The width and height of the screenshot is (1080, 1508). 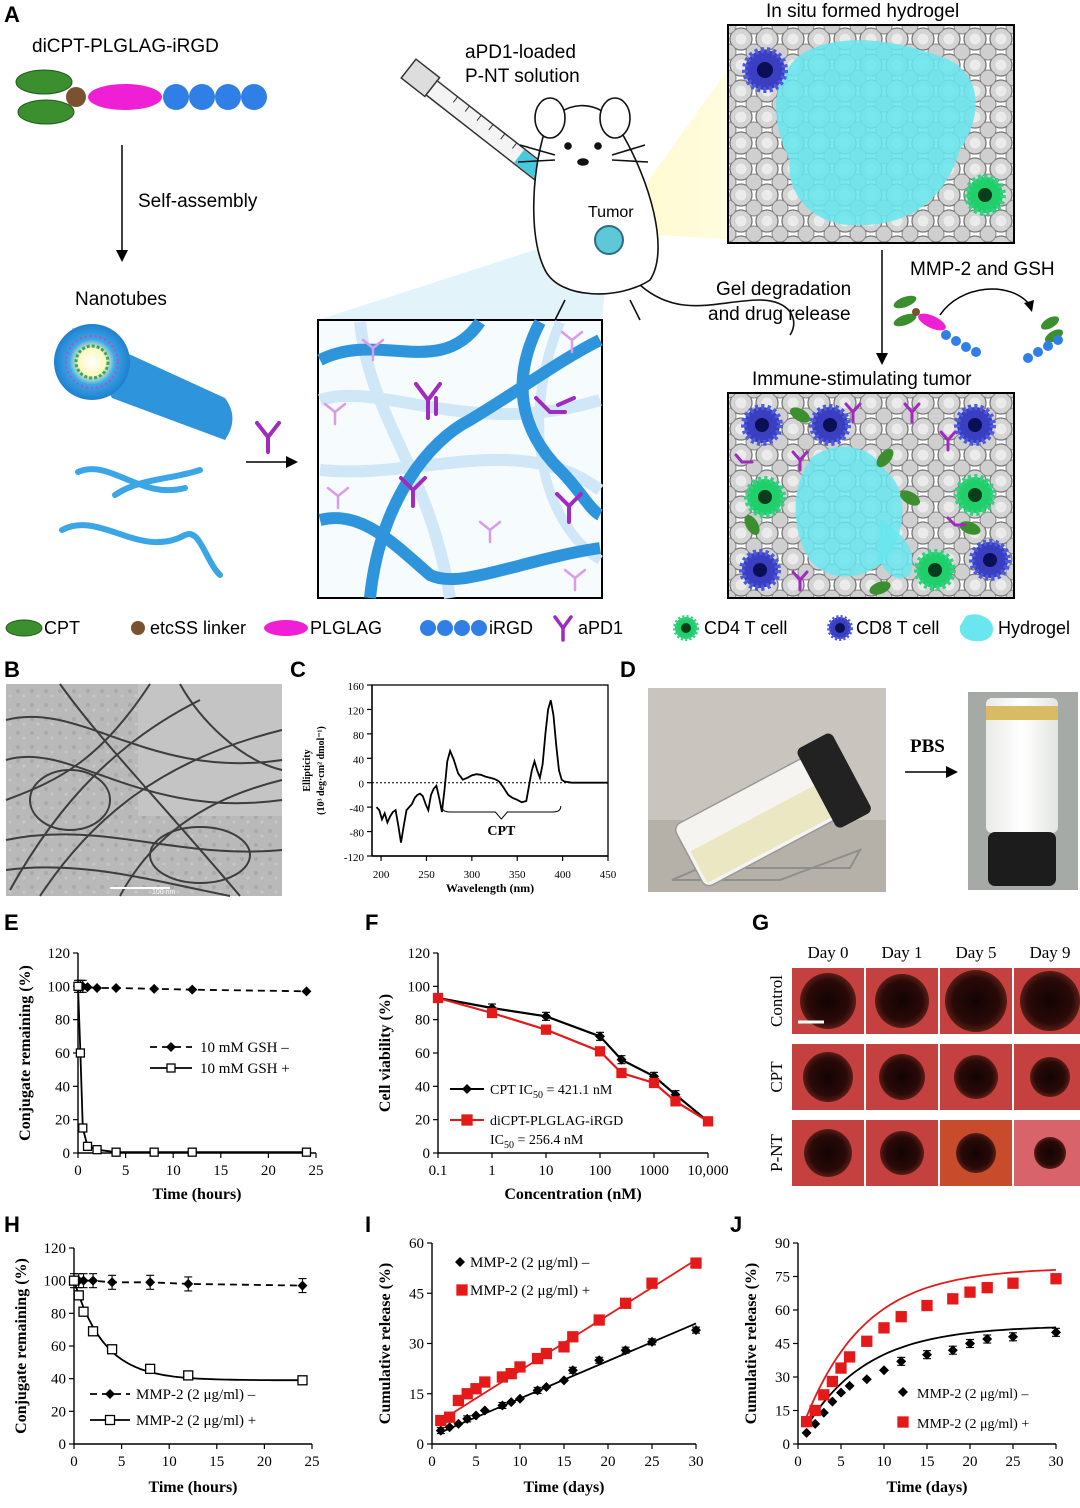 What do you see at coordinates (490, 888) in the screenshot?
I see `x-axis-label: Wavelength (nm)` at bounding box center [490, 888].